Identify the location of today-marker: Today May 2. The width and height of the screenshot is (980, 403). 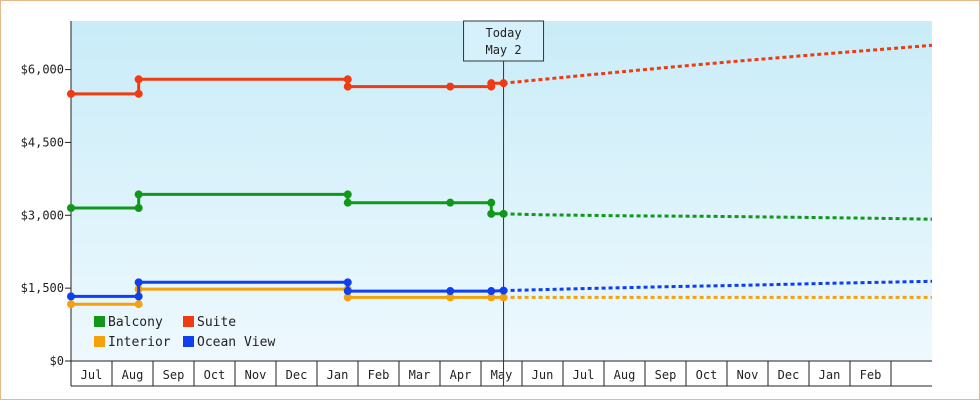
(504, 203).